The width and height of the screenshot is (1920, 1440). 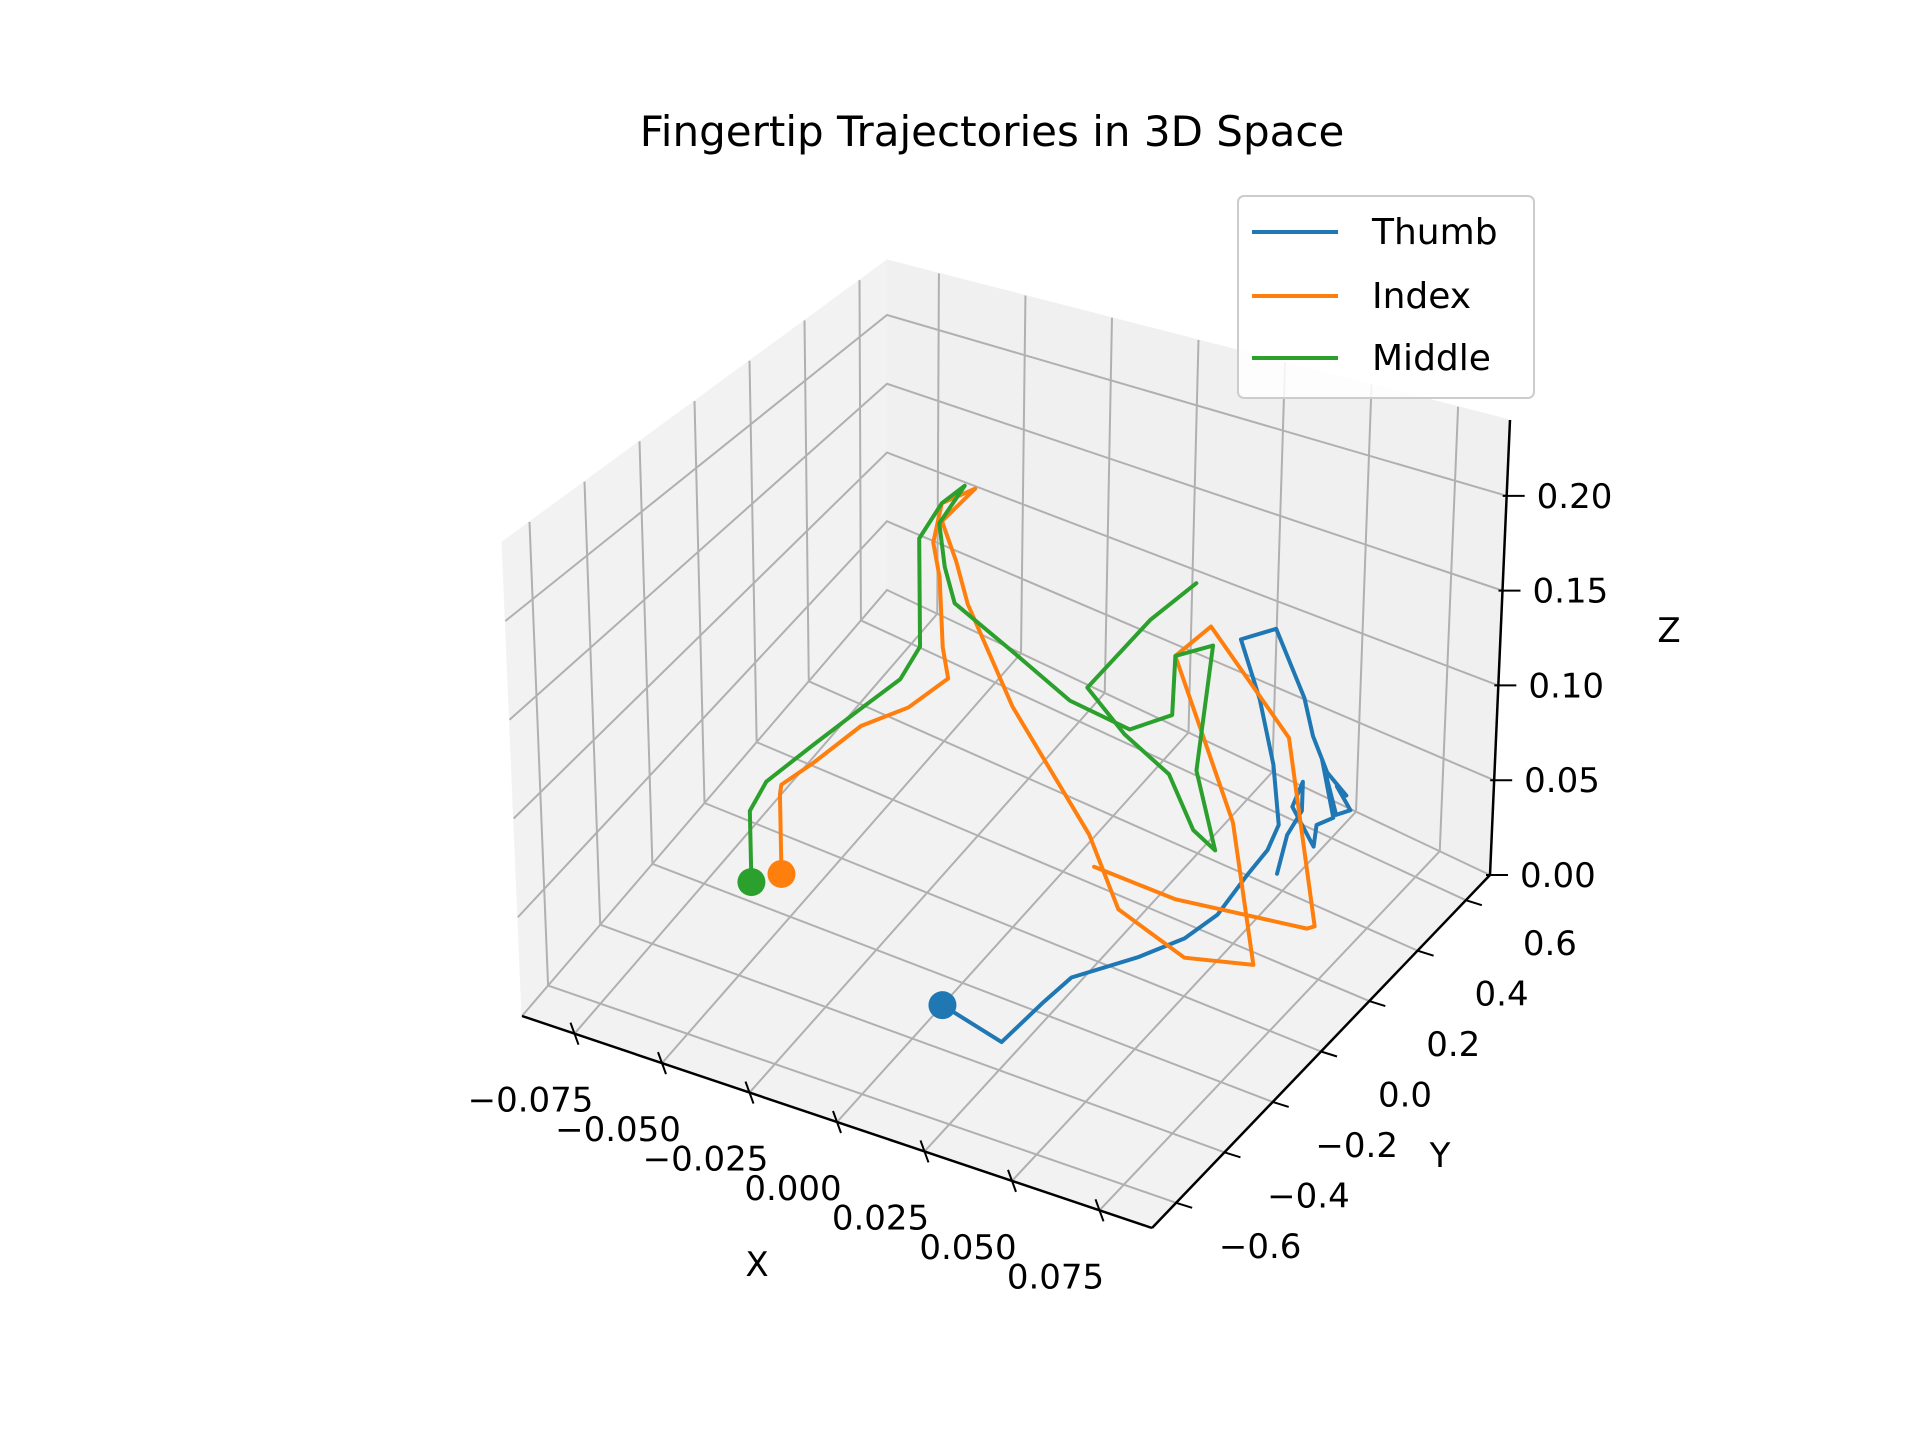 I want to click on series-lines, so click(x=1045, y=764).